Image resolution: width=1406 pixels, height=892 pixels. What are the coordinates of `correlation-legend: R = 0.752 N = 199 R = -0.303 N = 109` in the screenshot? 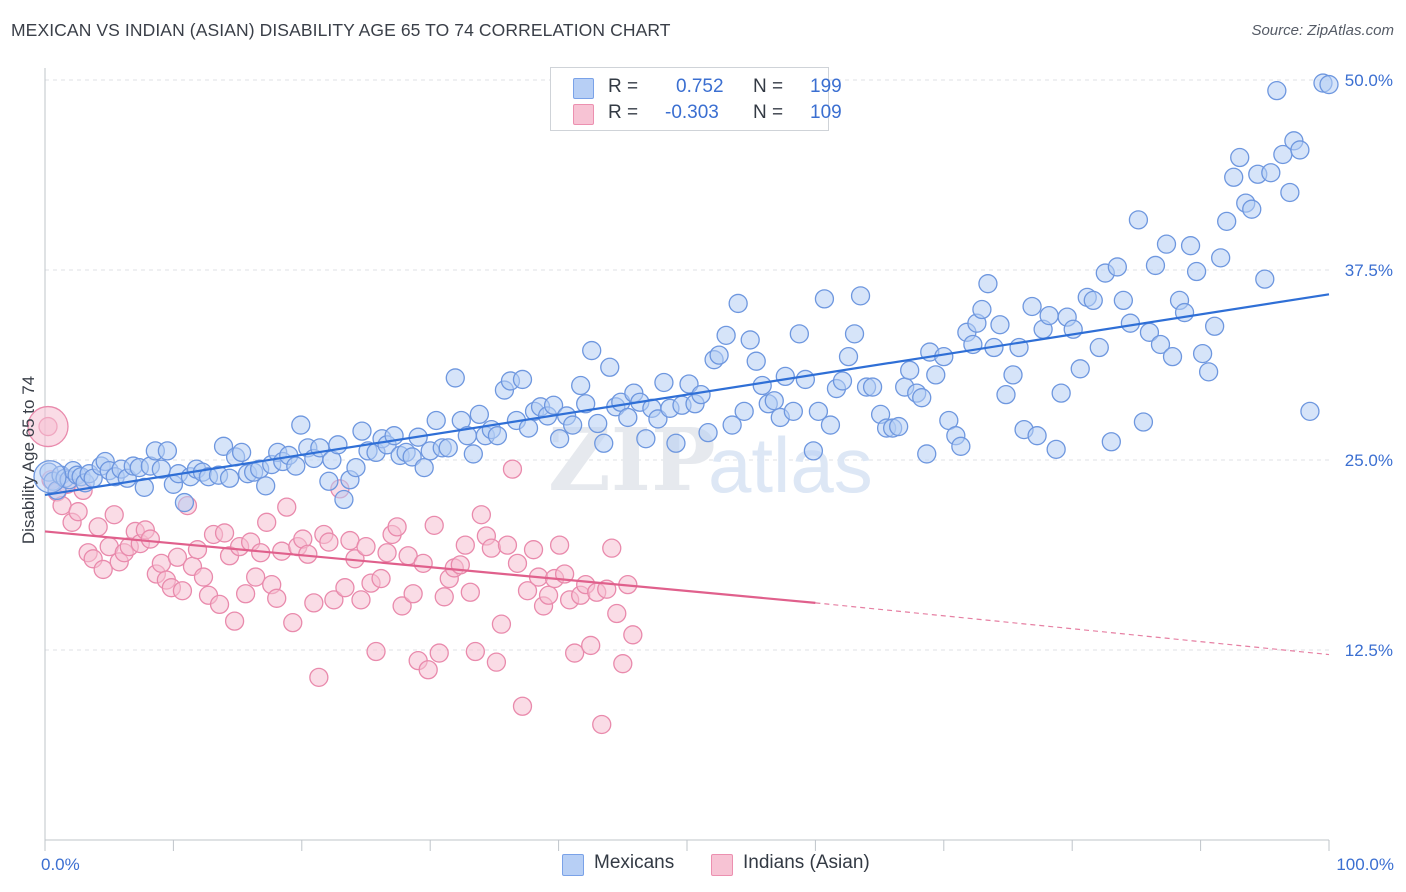 It's located at (696, 99).